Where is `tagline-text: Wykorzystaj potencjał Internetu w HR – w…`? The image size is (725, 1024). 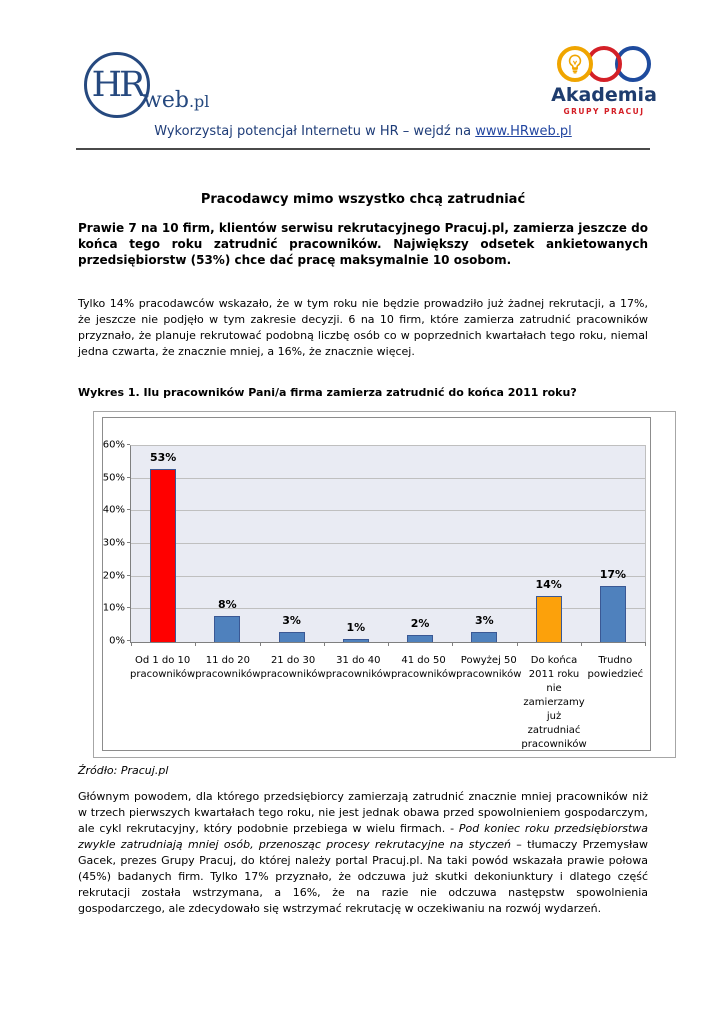
tagline-text: Wykorzystaj potencjał Internetu w HR – w… is located at coordinates (315, 131).